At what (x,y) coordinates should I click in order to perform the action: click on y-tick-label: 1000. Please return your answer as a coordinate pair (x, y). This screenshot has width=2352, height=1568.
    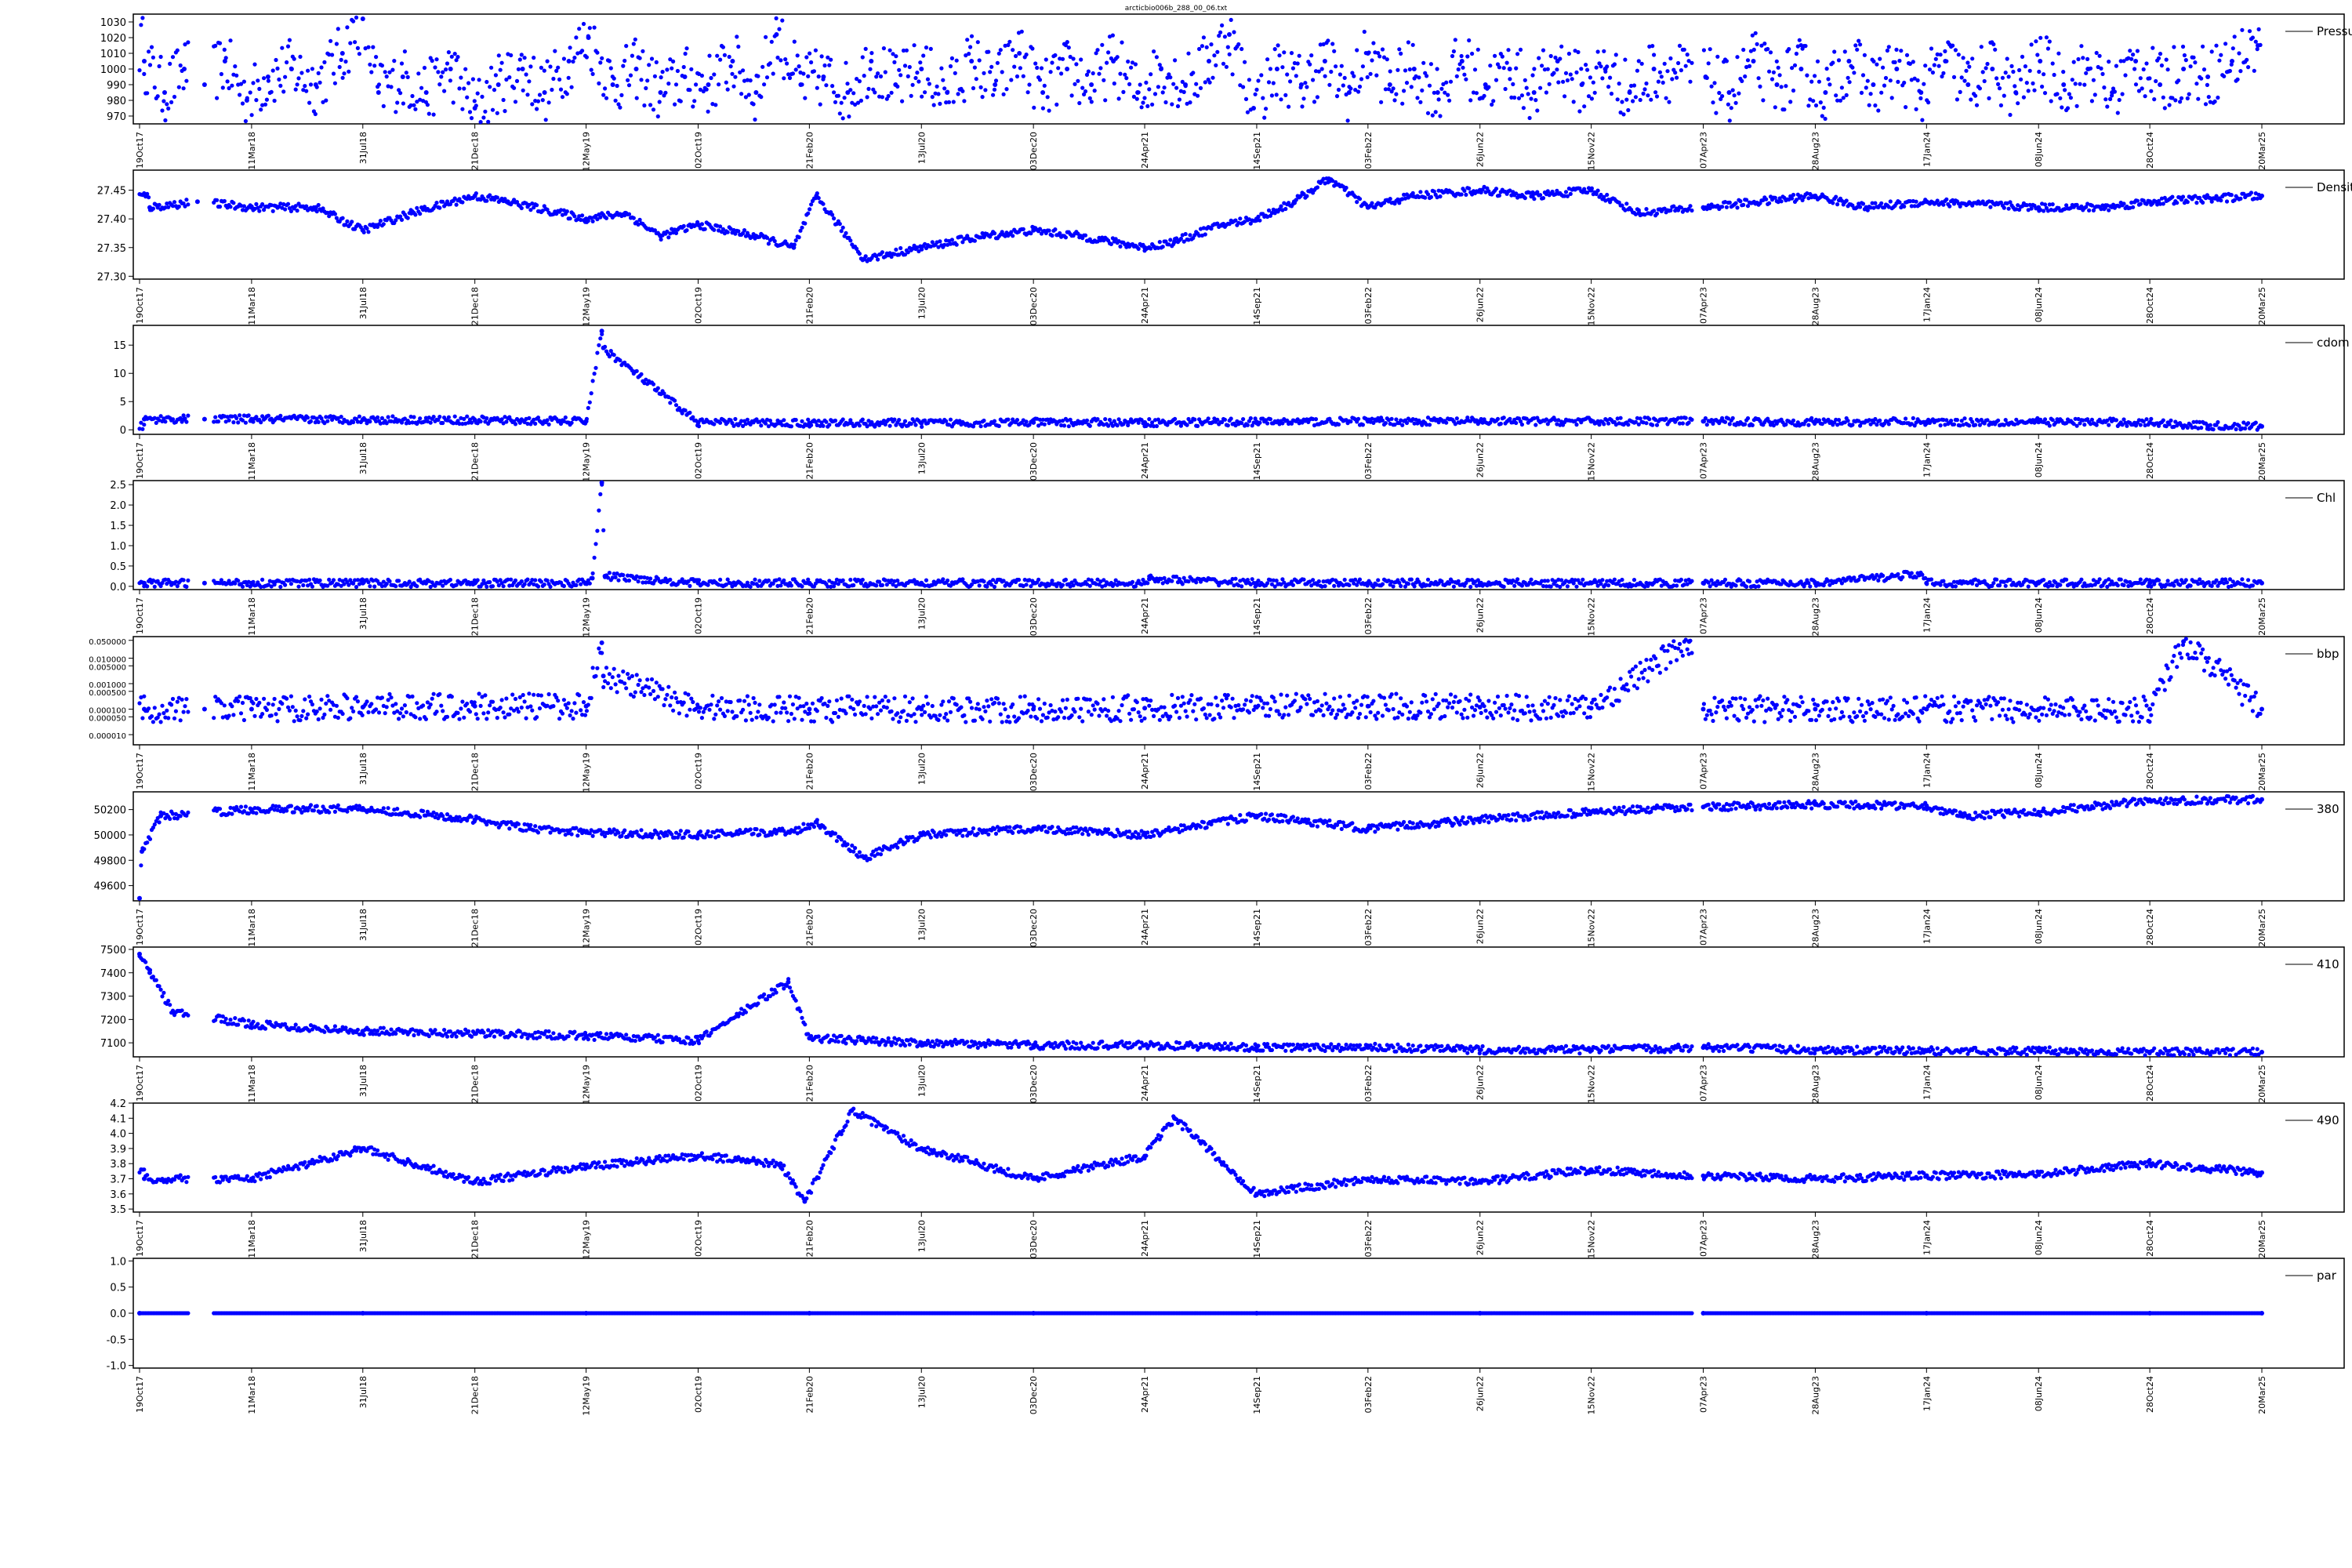
    Looking at the image, I should click on (113, 70).